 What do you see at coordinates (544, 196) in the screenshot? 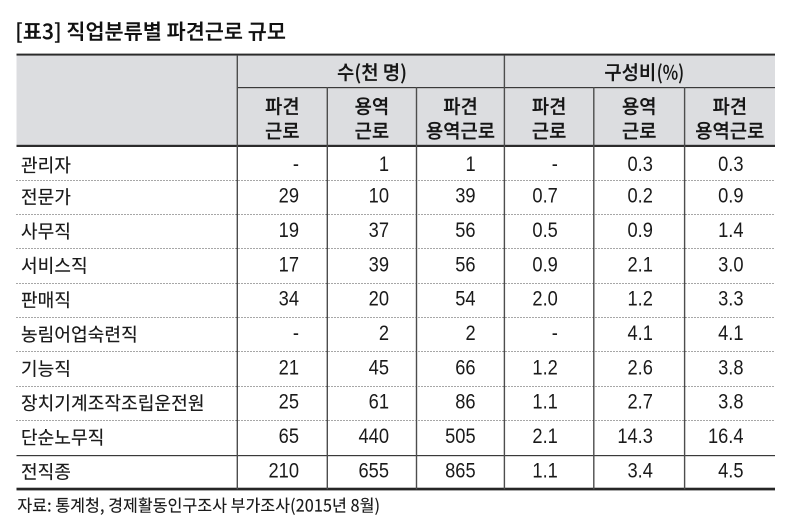
I see `svg-text: 0.7` at bounding box center [544, 196].